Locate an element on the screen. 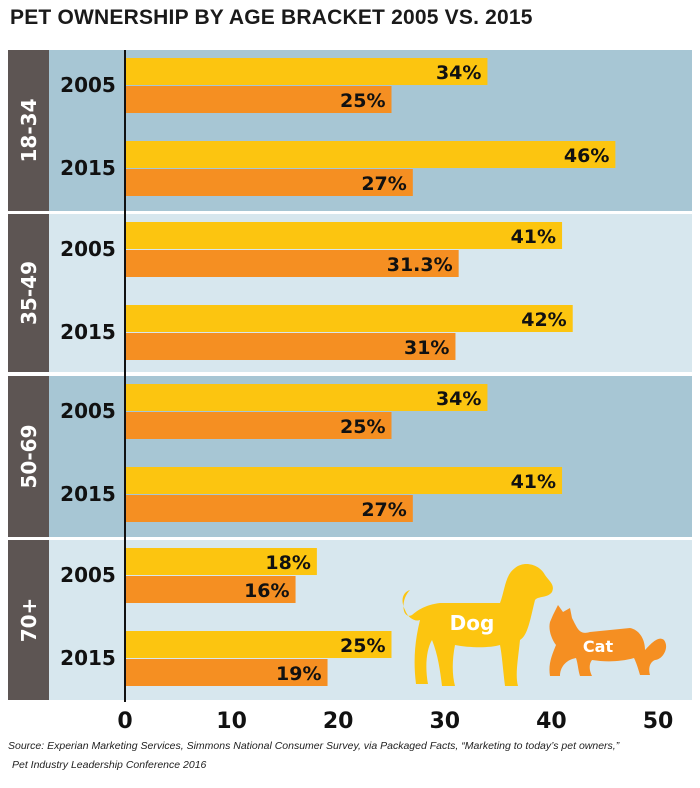 The width and height of the screenshot is (700, 788). x-tick-label: 20 is located at coordinates (338, 721).